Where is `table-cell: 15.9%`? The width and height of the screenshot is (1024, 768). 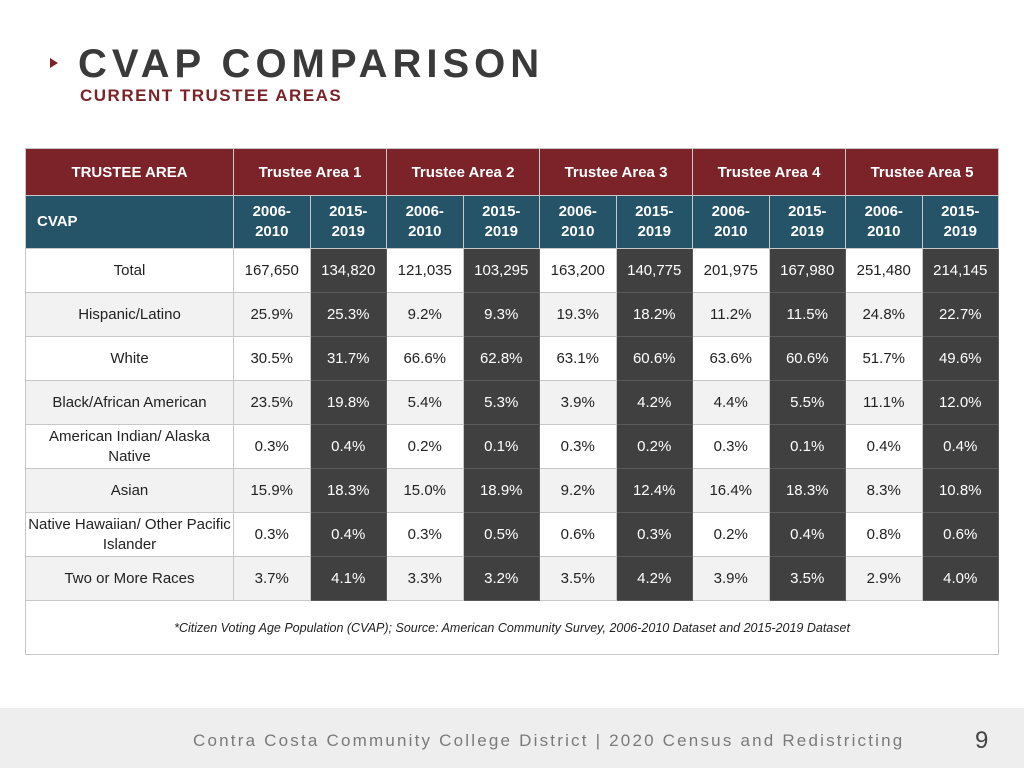 table-cell: 15.9% is located at coordinates (272, 490).